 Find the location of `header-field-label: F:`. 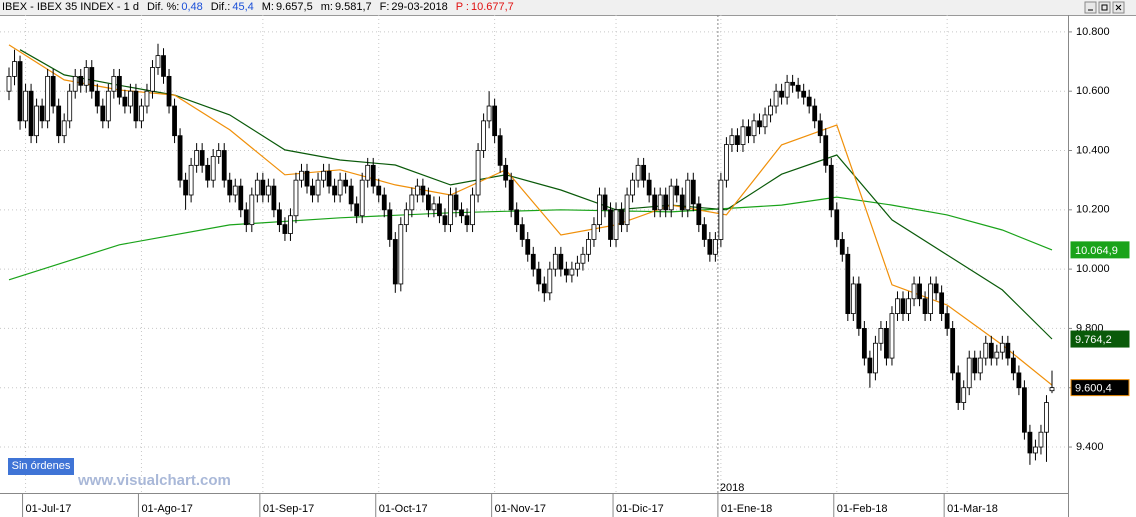

header-field-label: F: is located at coordinates (384, 7).